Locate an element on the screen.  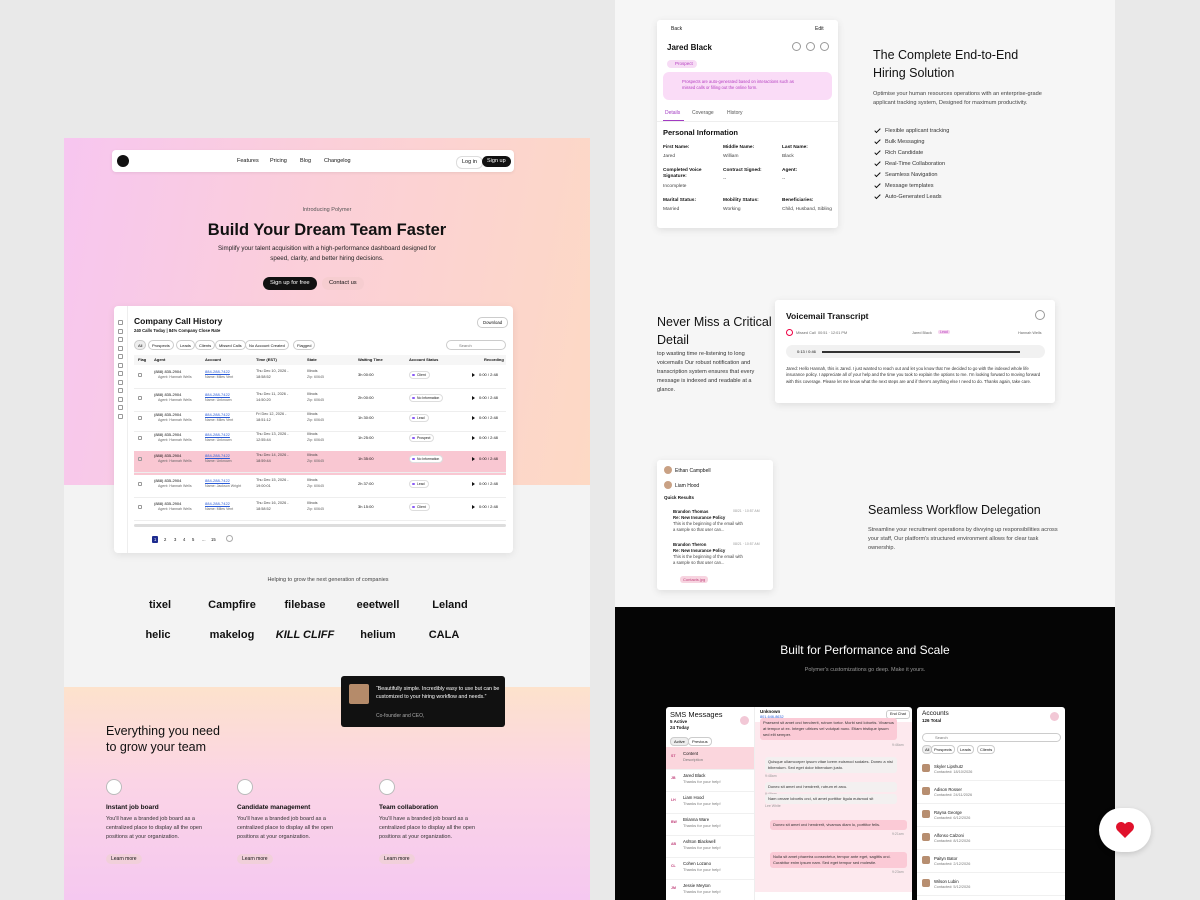
nav-link: Features is located at coordinates (248, 161).